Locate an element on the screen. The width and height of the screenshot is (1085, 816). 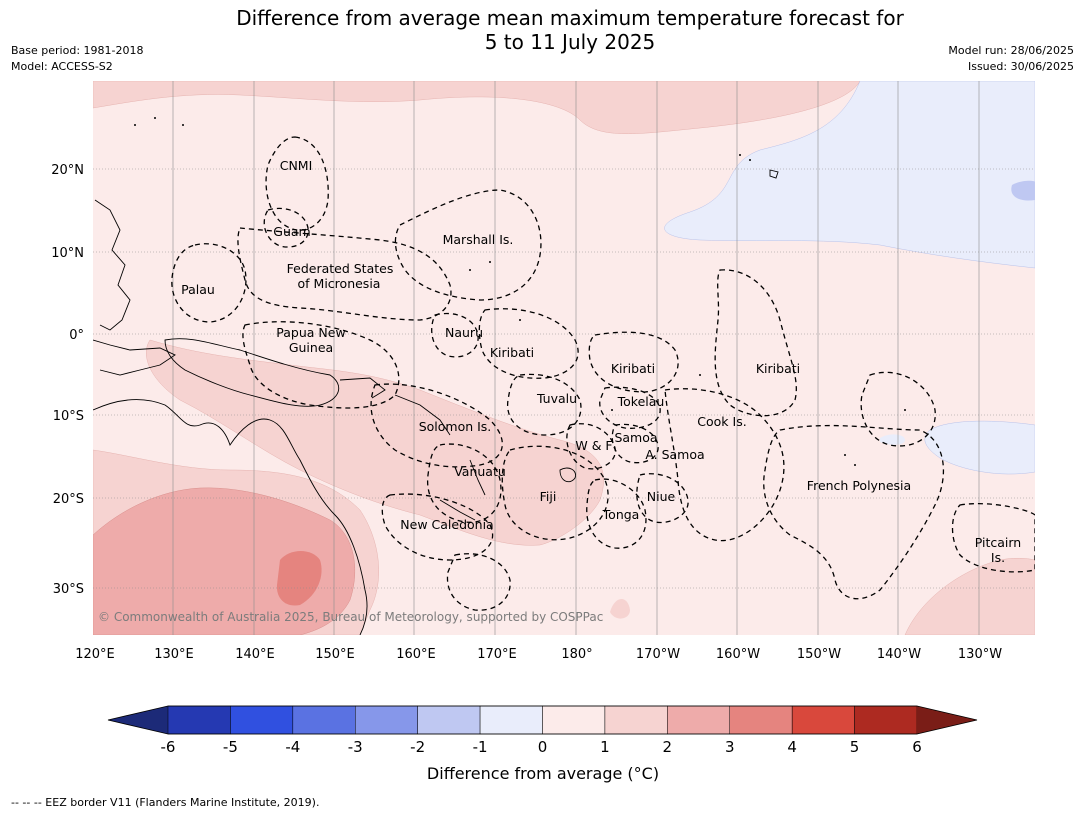
eez-palau is located at coordinates (209, 283).